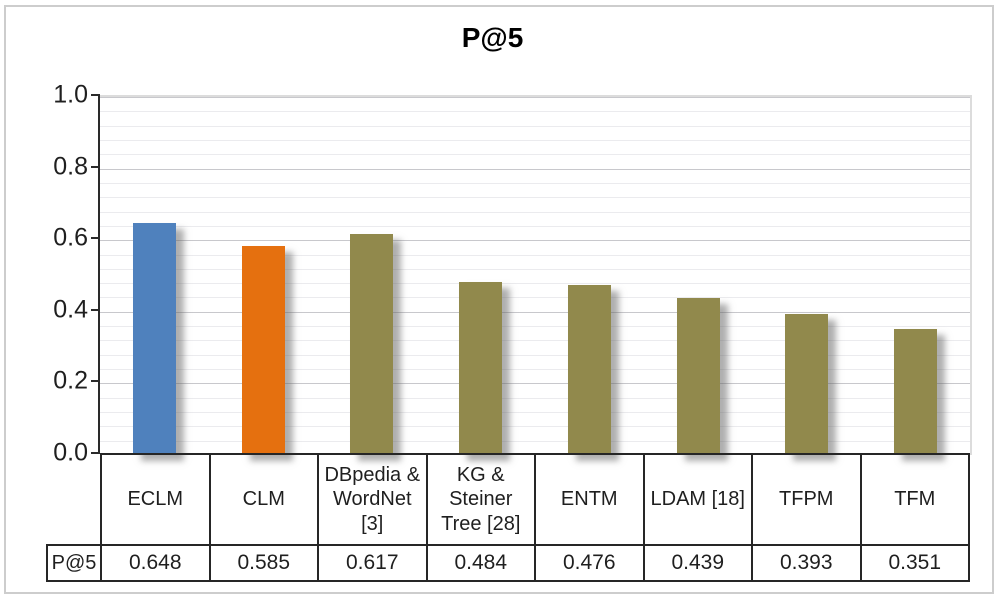 This screenshot has width=1001, height=601. Describe the element at coordinates (155, 499) in the screenshot. I see `category-cell: ECLM` at that location.